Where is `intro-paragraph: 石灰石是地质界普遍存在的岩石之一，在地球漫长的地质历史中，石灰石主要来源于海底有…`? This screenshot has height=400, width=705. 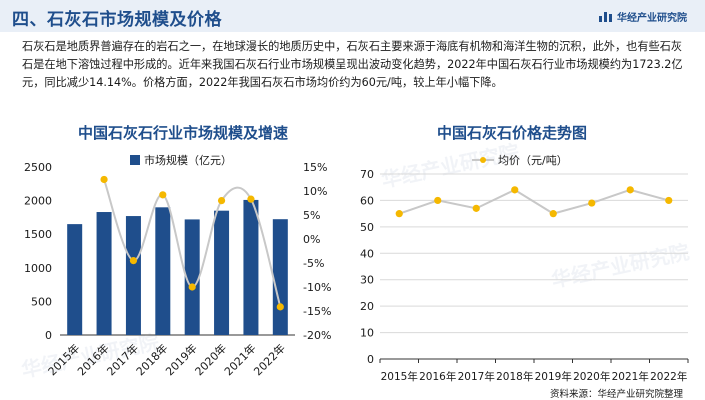 intro-paragraph: 石灰石是地质界普遍存在的岩石之一，在地球漫长的地质历史中，石灰石主要来源于海底有… is located at coordinates (352, 64).